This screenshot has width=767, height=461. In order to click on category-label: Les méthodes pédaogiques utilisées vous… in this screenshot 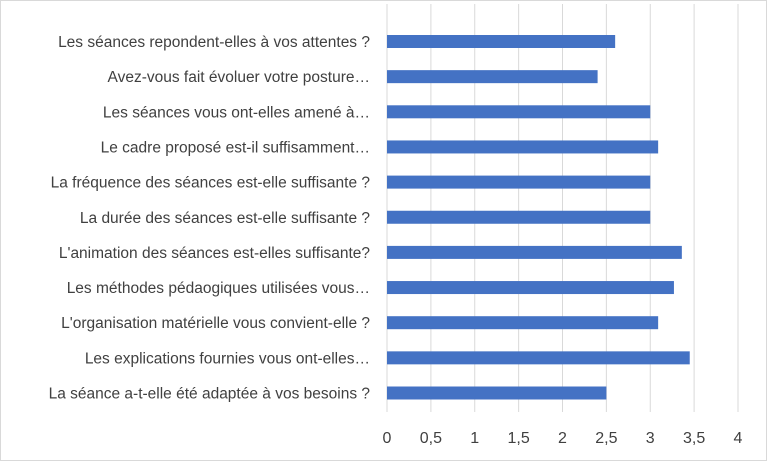, I will do `click(218, 288)`.